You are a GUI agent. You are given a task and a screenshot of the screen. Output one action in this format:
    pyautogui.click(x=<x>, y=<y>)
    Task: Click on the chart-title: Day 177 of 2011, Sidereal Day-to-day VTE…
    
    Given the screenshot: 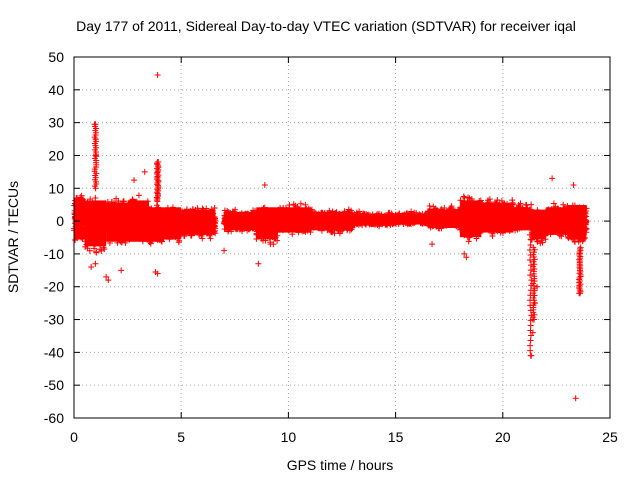 What is the action you would take?
    pyautogui.click(x=326, y=26)
    